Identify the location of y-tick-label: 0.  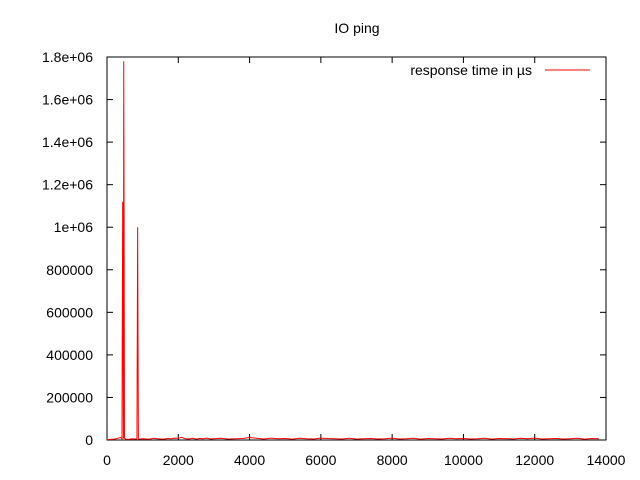
(89, 440).